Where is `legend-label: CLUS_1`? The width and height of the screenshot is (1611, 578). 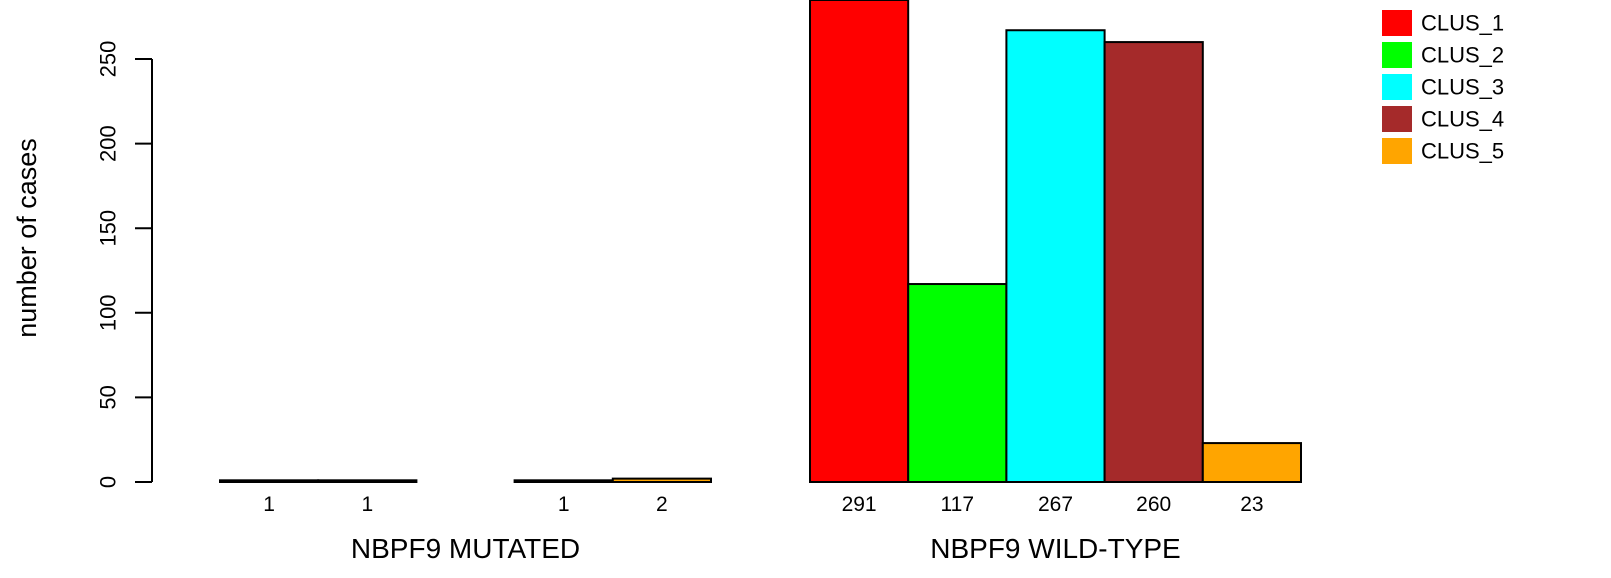
legend-label: CLUS_1 is located at coordinates (1462, 23).